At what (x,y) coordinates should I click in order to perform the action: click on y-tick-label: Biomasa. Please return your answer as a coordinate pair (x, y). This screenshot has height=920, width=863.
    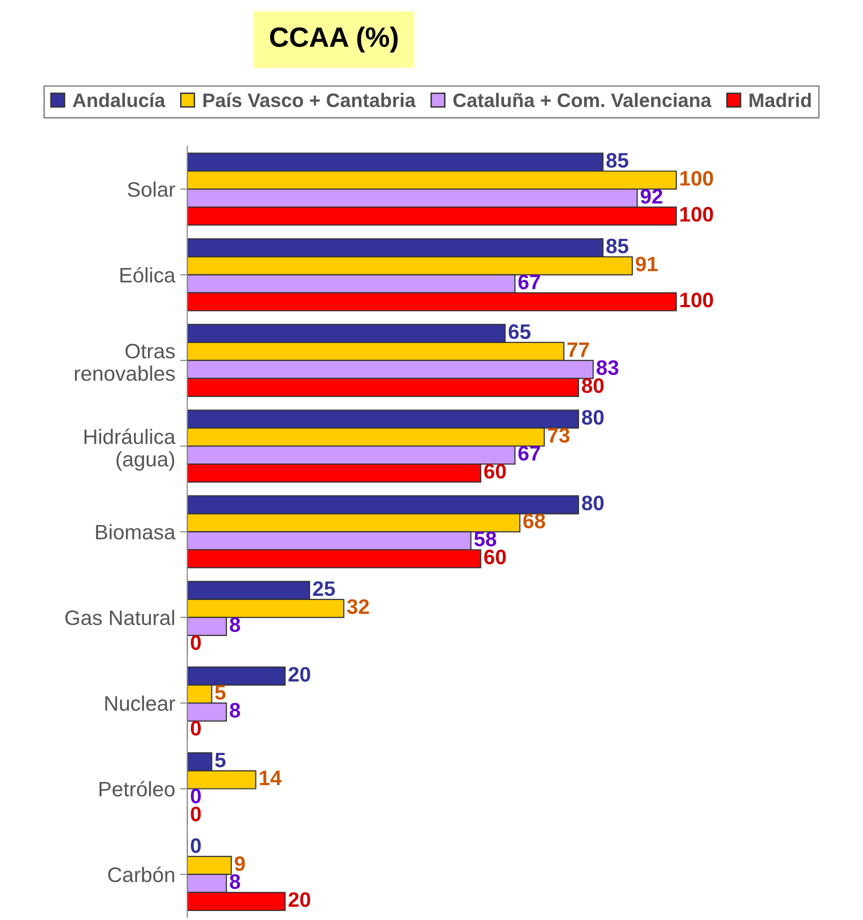
    Looking at the image, I should click on (136, 532).